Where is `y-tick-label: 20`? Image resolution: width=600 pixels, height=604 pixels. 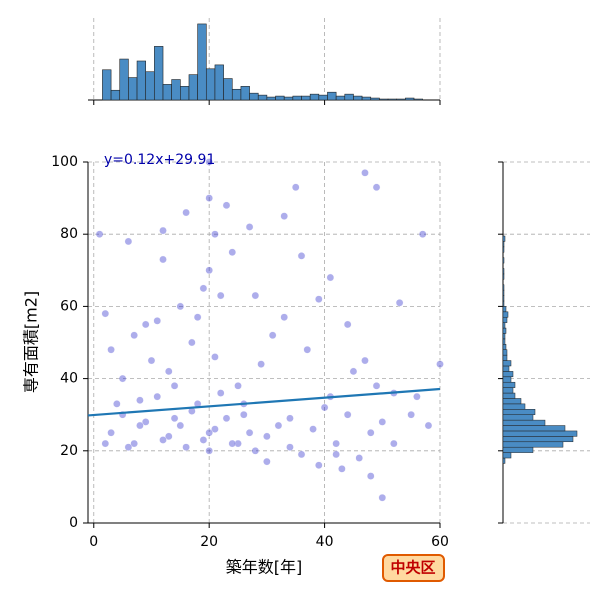
y-tick-label: 20 is located at coordinates (69, 451).